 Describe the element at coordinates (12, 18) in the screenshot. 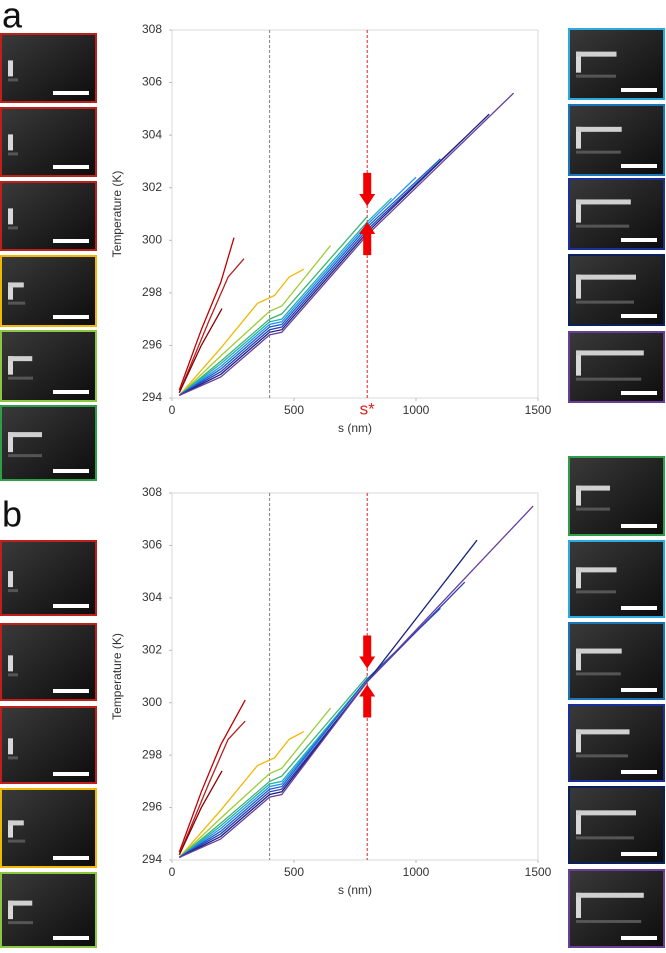

I see `panel-label: a` at that location.